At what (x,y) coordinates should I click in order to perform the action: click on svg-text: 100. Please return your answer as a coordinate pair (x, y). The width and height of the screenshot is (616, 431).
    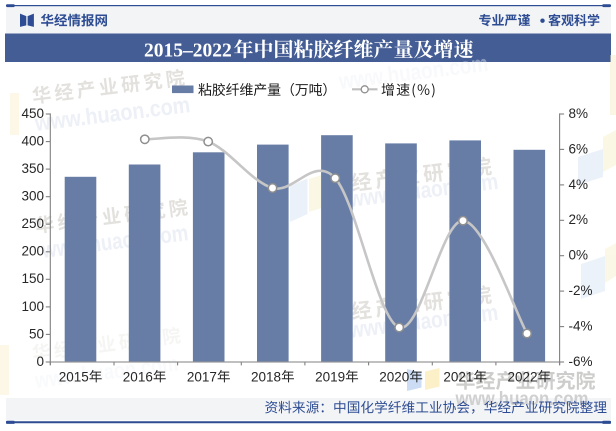
    Looking at the image, I should click on (32, 306).